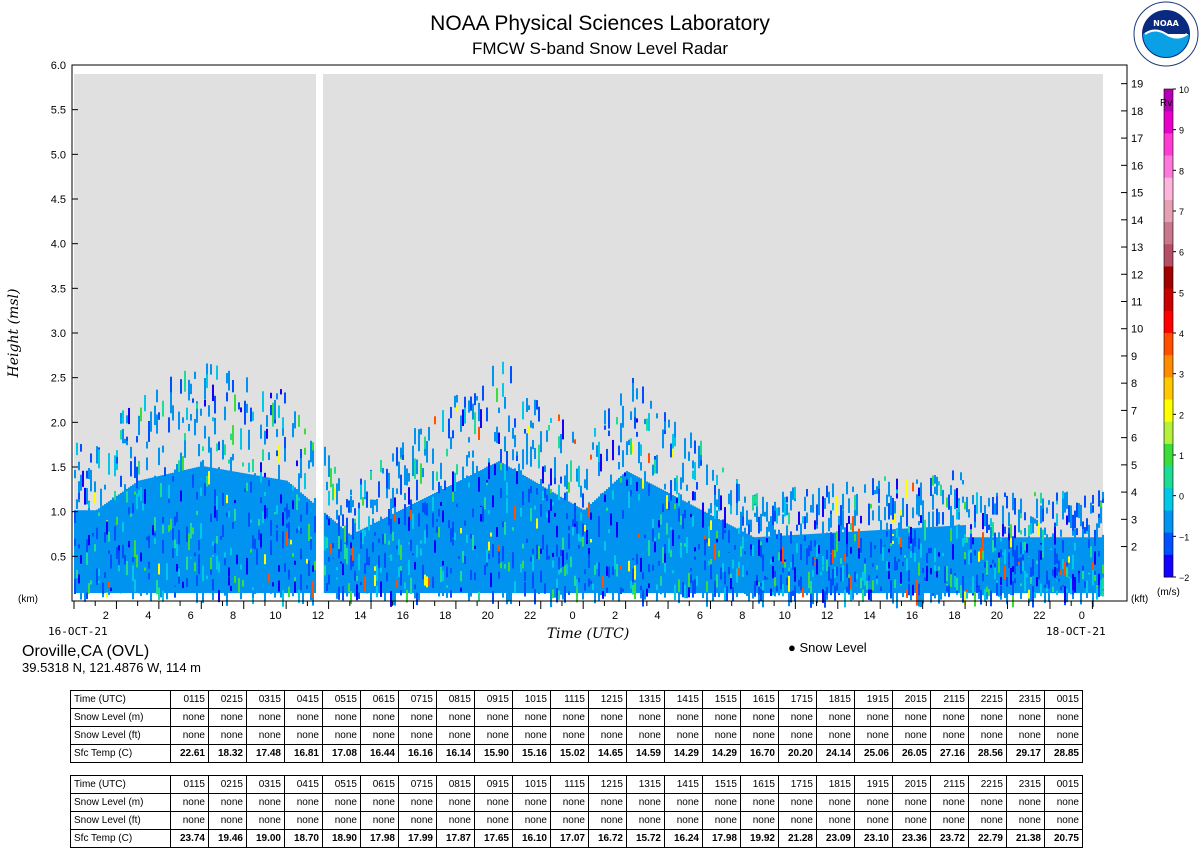  Describe the element at coordinates (341, 753) in the screenshot. I see `table-cell: 17.08` at that location.